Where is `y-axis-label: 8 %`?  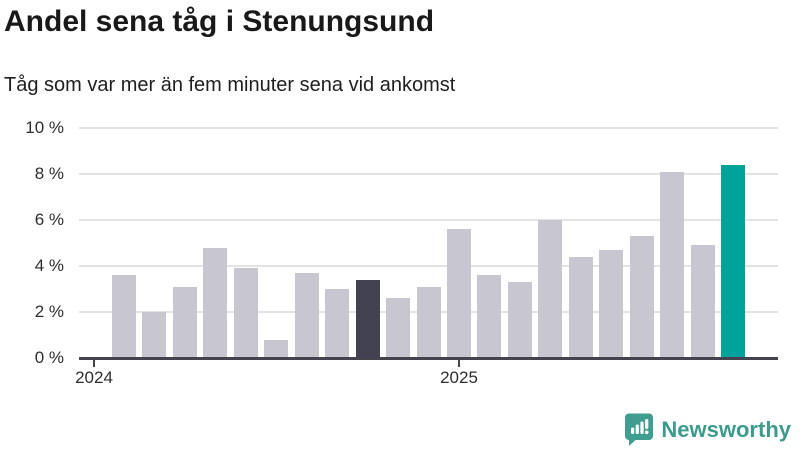
y-axis-label: 8 % is located at coordinates (49, 173).